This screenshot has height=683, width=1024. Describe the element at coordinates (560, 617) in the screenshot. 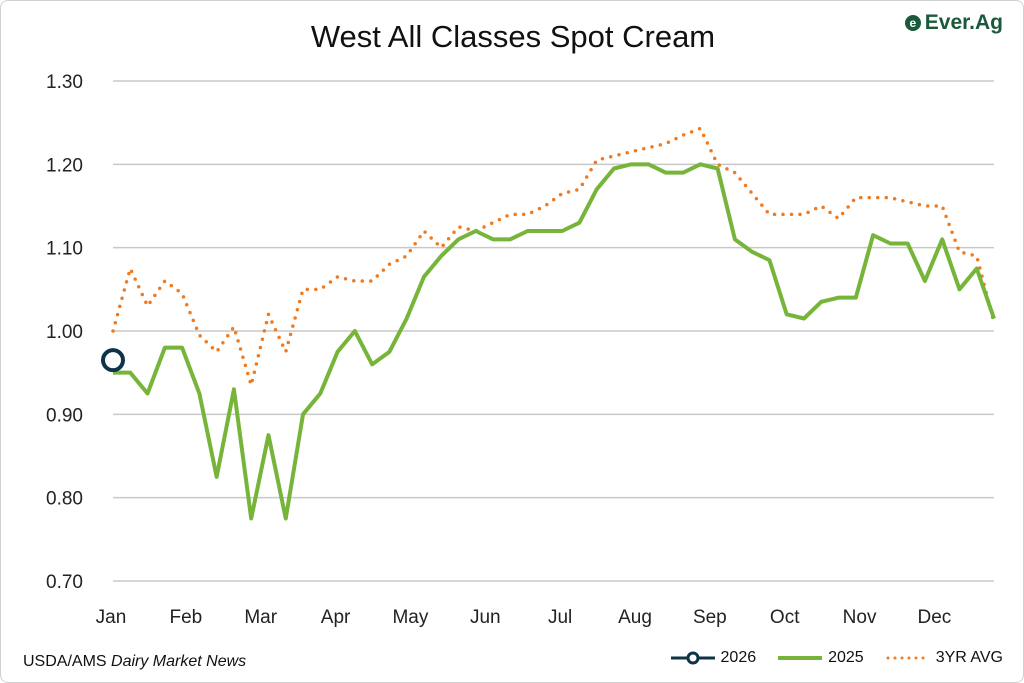

I see `x-tick-label: Jul` at that location.